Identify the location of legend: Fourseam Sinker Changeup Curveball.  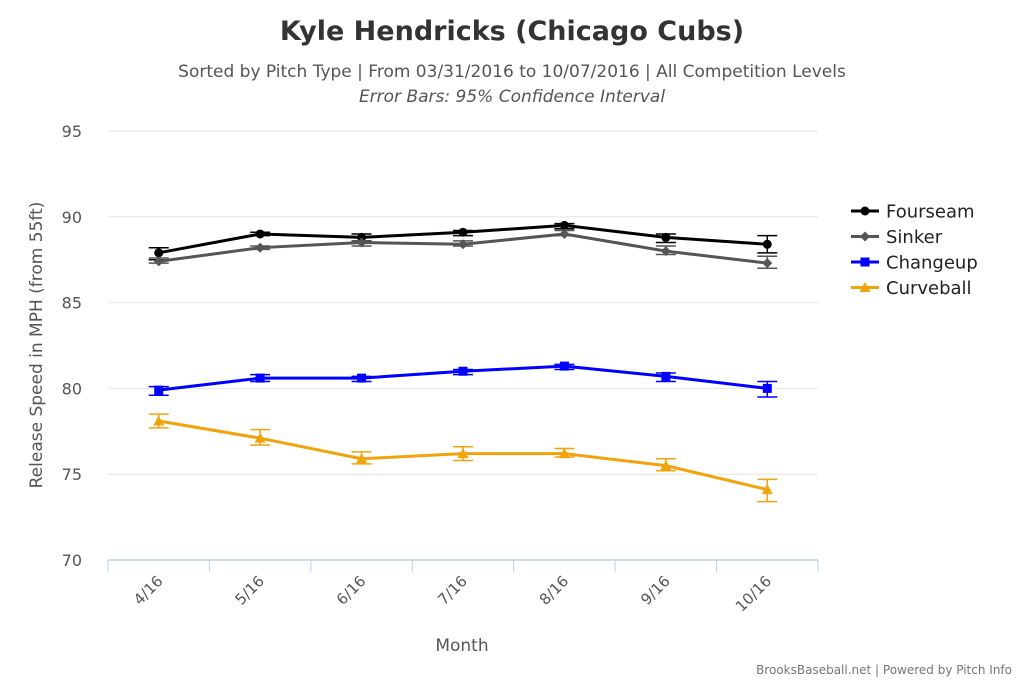
(914, 250).